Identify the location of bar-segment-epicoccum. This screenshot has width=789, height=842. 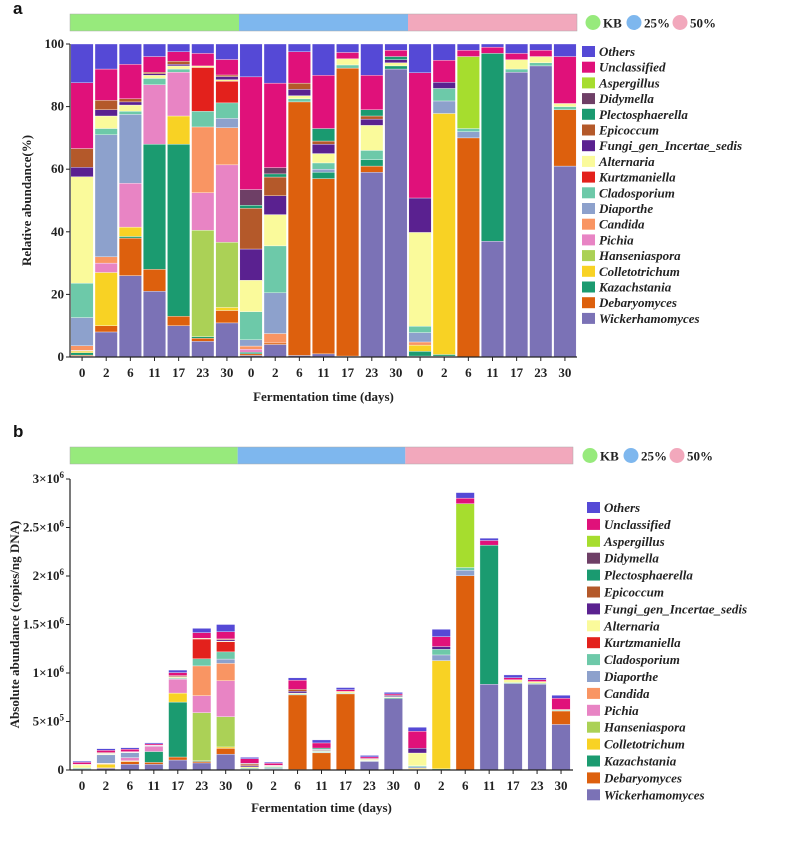
(251, 229).